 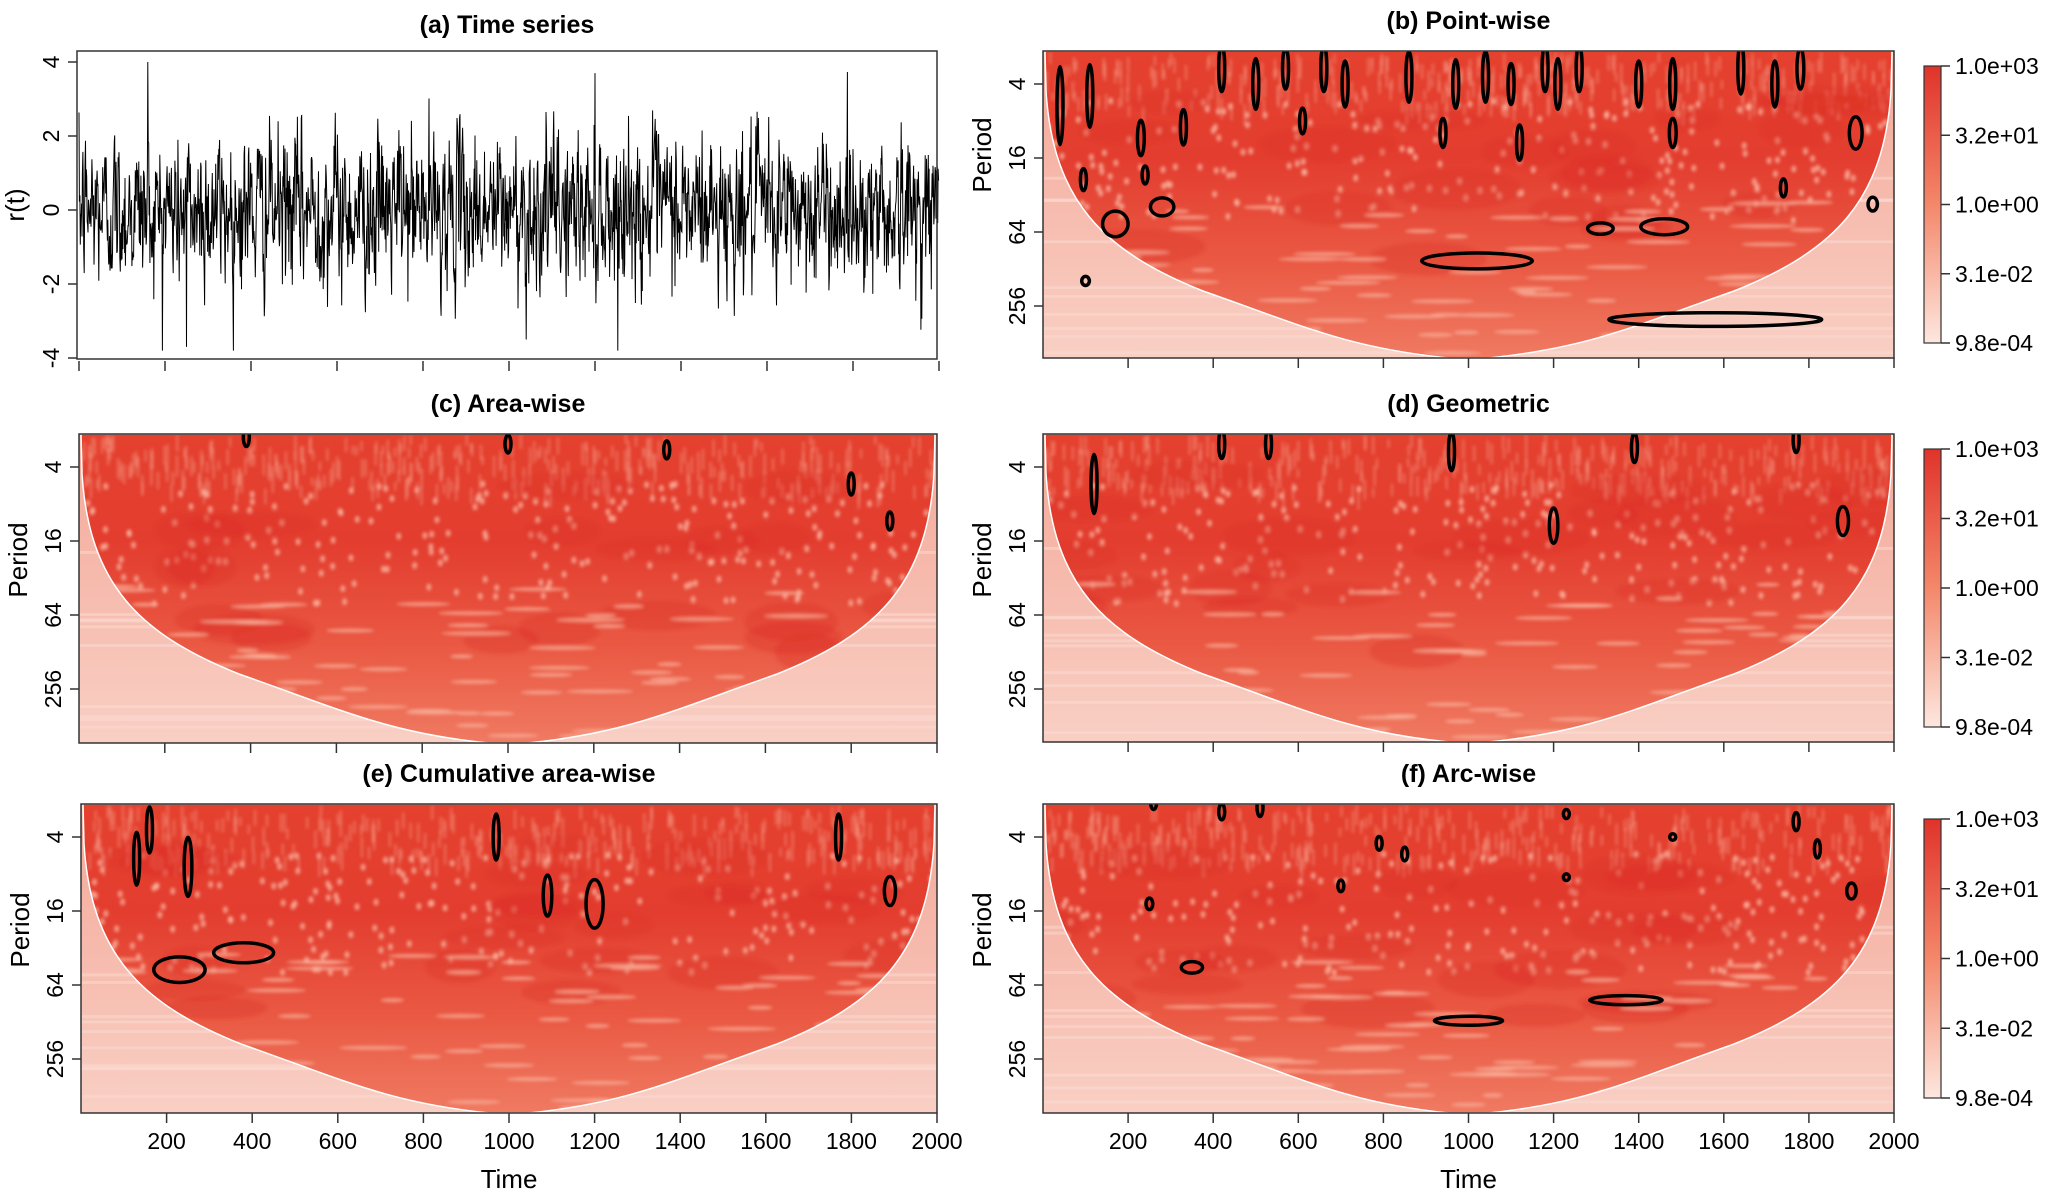 I want to click on y-tick-label: 64, so click(x=1017, y=985).